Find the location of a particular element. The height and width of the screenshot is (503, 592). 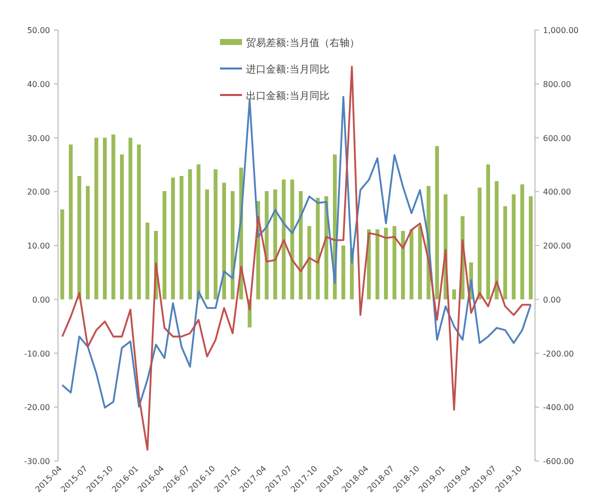

y2-tick-label: 1,000.00 is located at coordinates (561, 30).